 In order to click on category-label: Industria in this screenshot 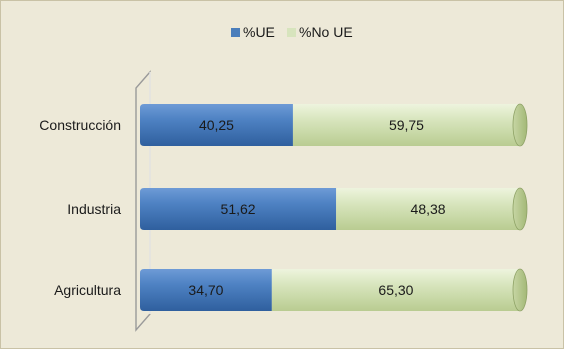, I will do `click(94, 209)`.